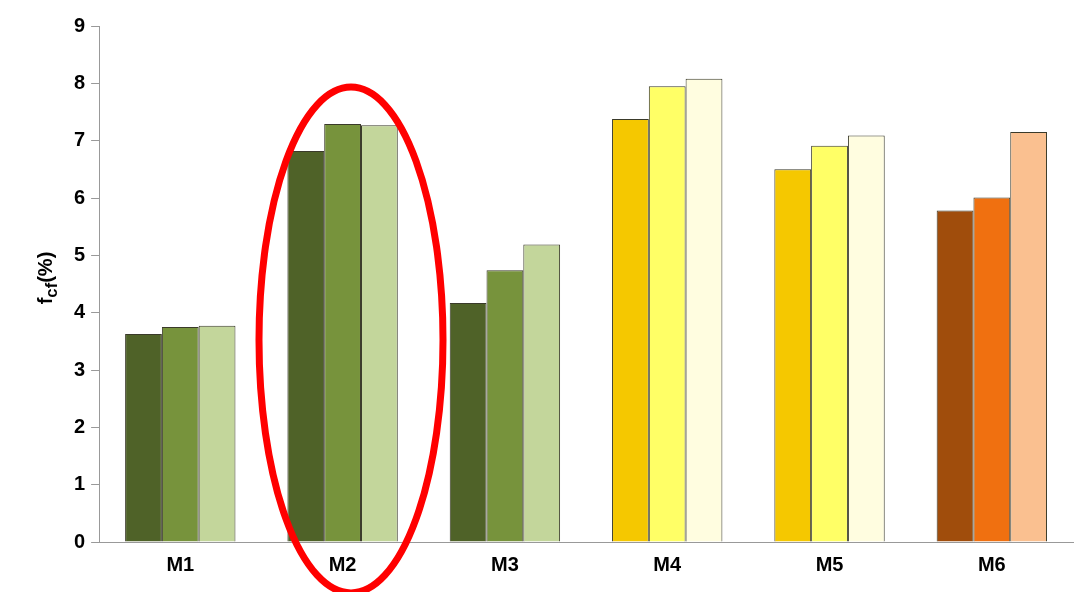 This screenshot has height=592, width=1091. I want to click on y-tick-label: 0, so click(80, 540).